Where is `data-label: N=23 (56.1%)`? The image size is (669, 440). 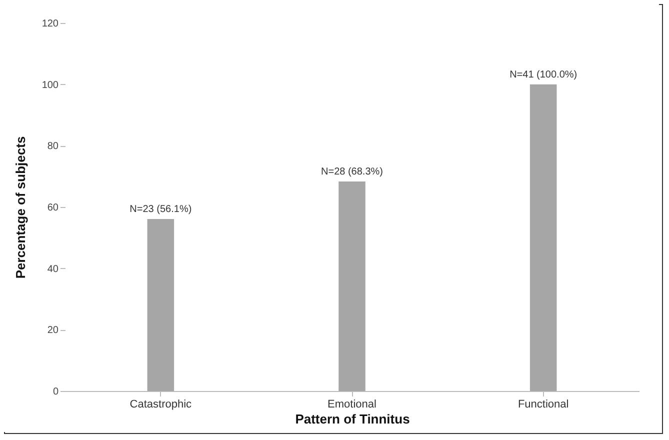 data-label: N=23 (56.1%) is located at coordinates (161, 209).